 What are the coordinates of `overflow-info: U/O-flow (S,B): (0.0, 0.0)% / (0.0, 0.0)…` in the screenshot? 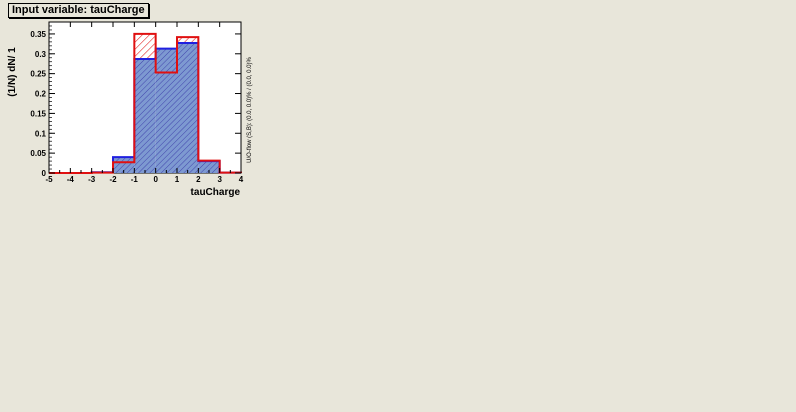 It's located at (250, 109).